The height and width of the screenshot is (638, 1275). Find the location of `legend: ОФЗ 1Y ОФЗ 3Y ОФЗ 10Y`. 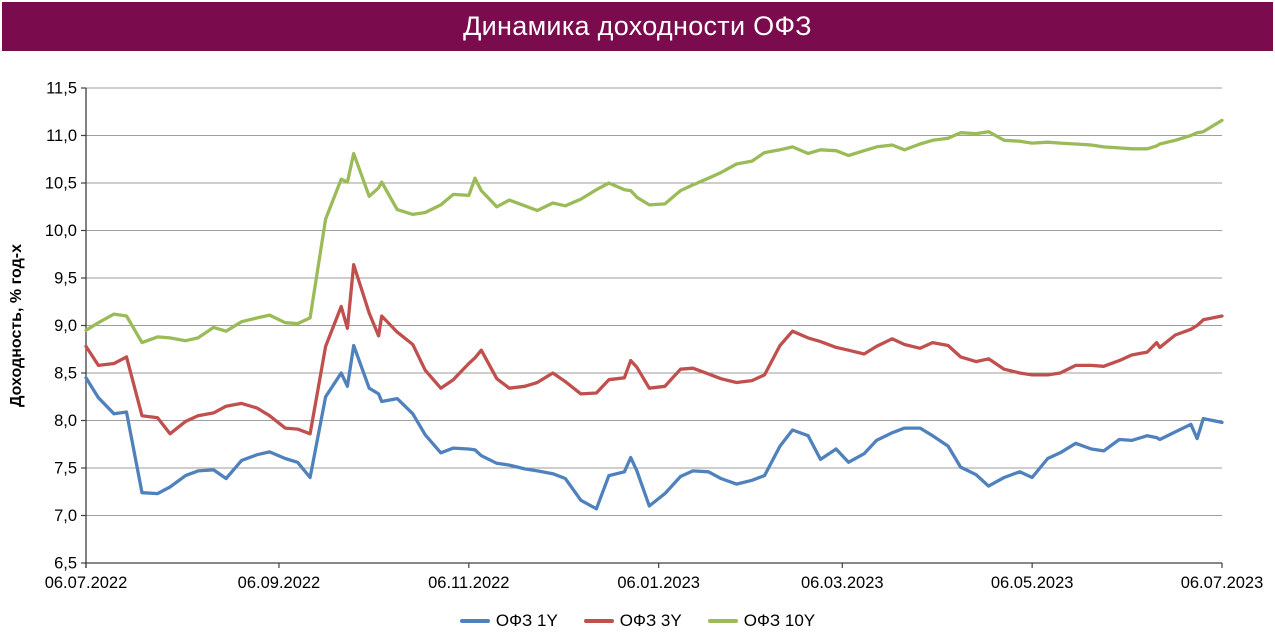

legend: ОФЗ 1Y ОФЗ 3Y ОФЗ 10Y is located at coordinates (637, 621).